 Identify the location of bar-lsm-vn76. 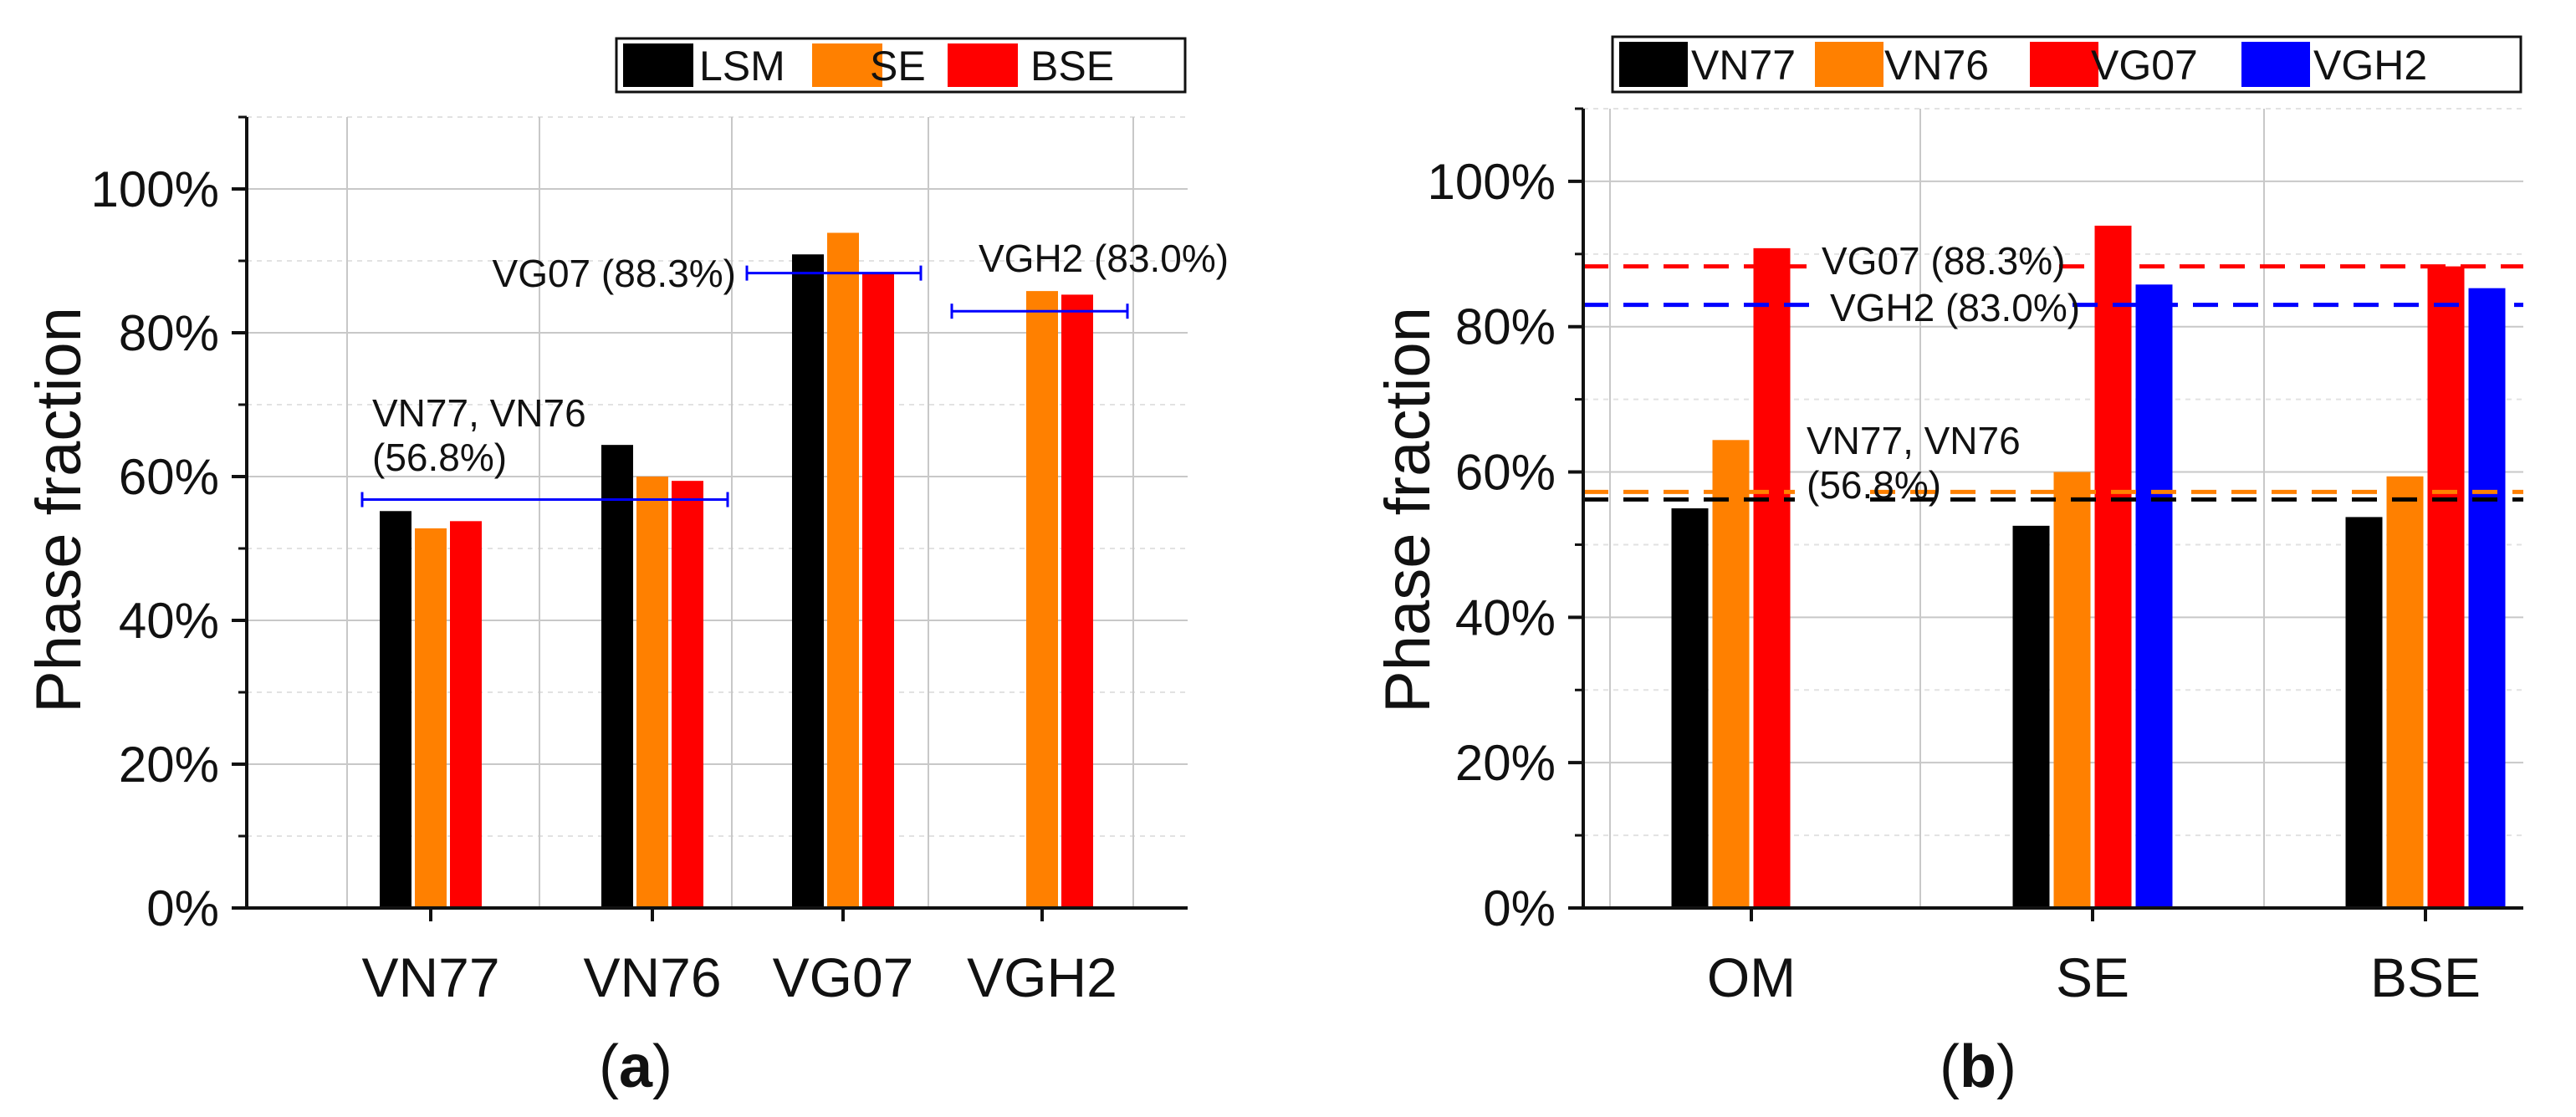
(617, 676).